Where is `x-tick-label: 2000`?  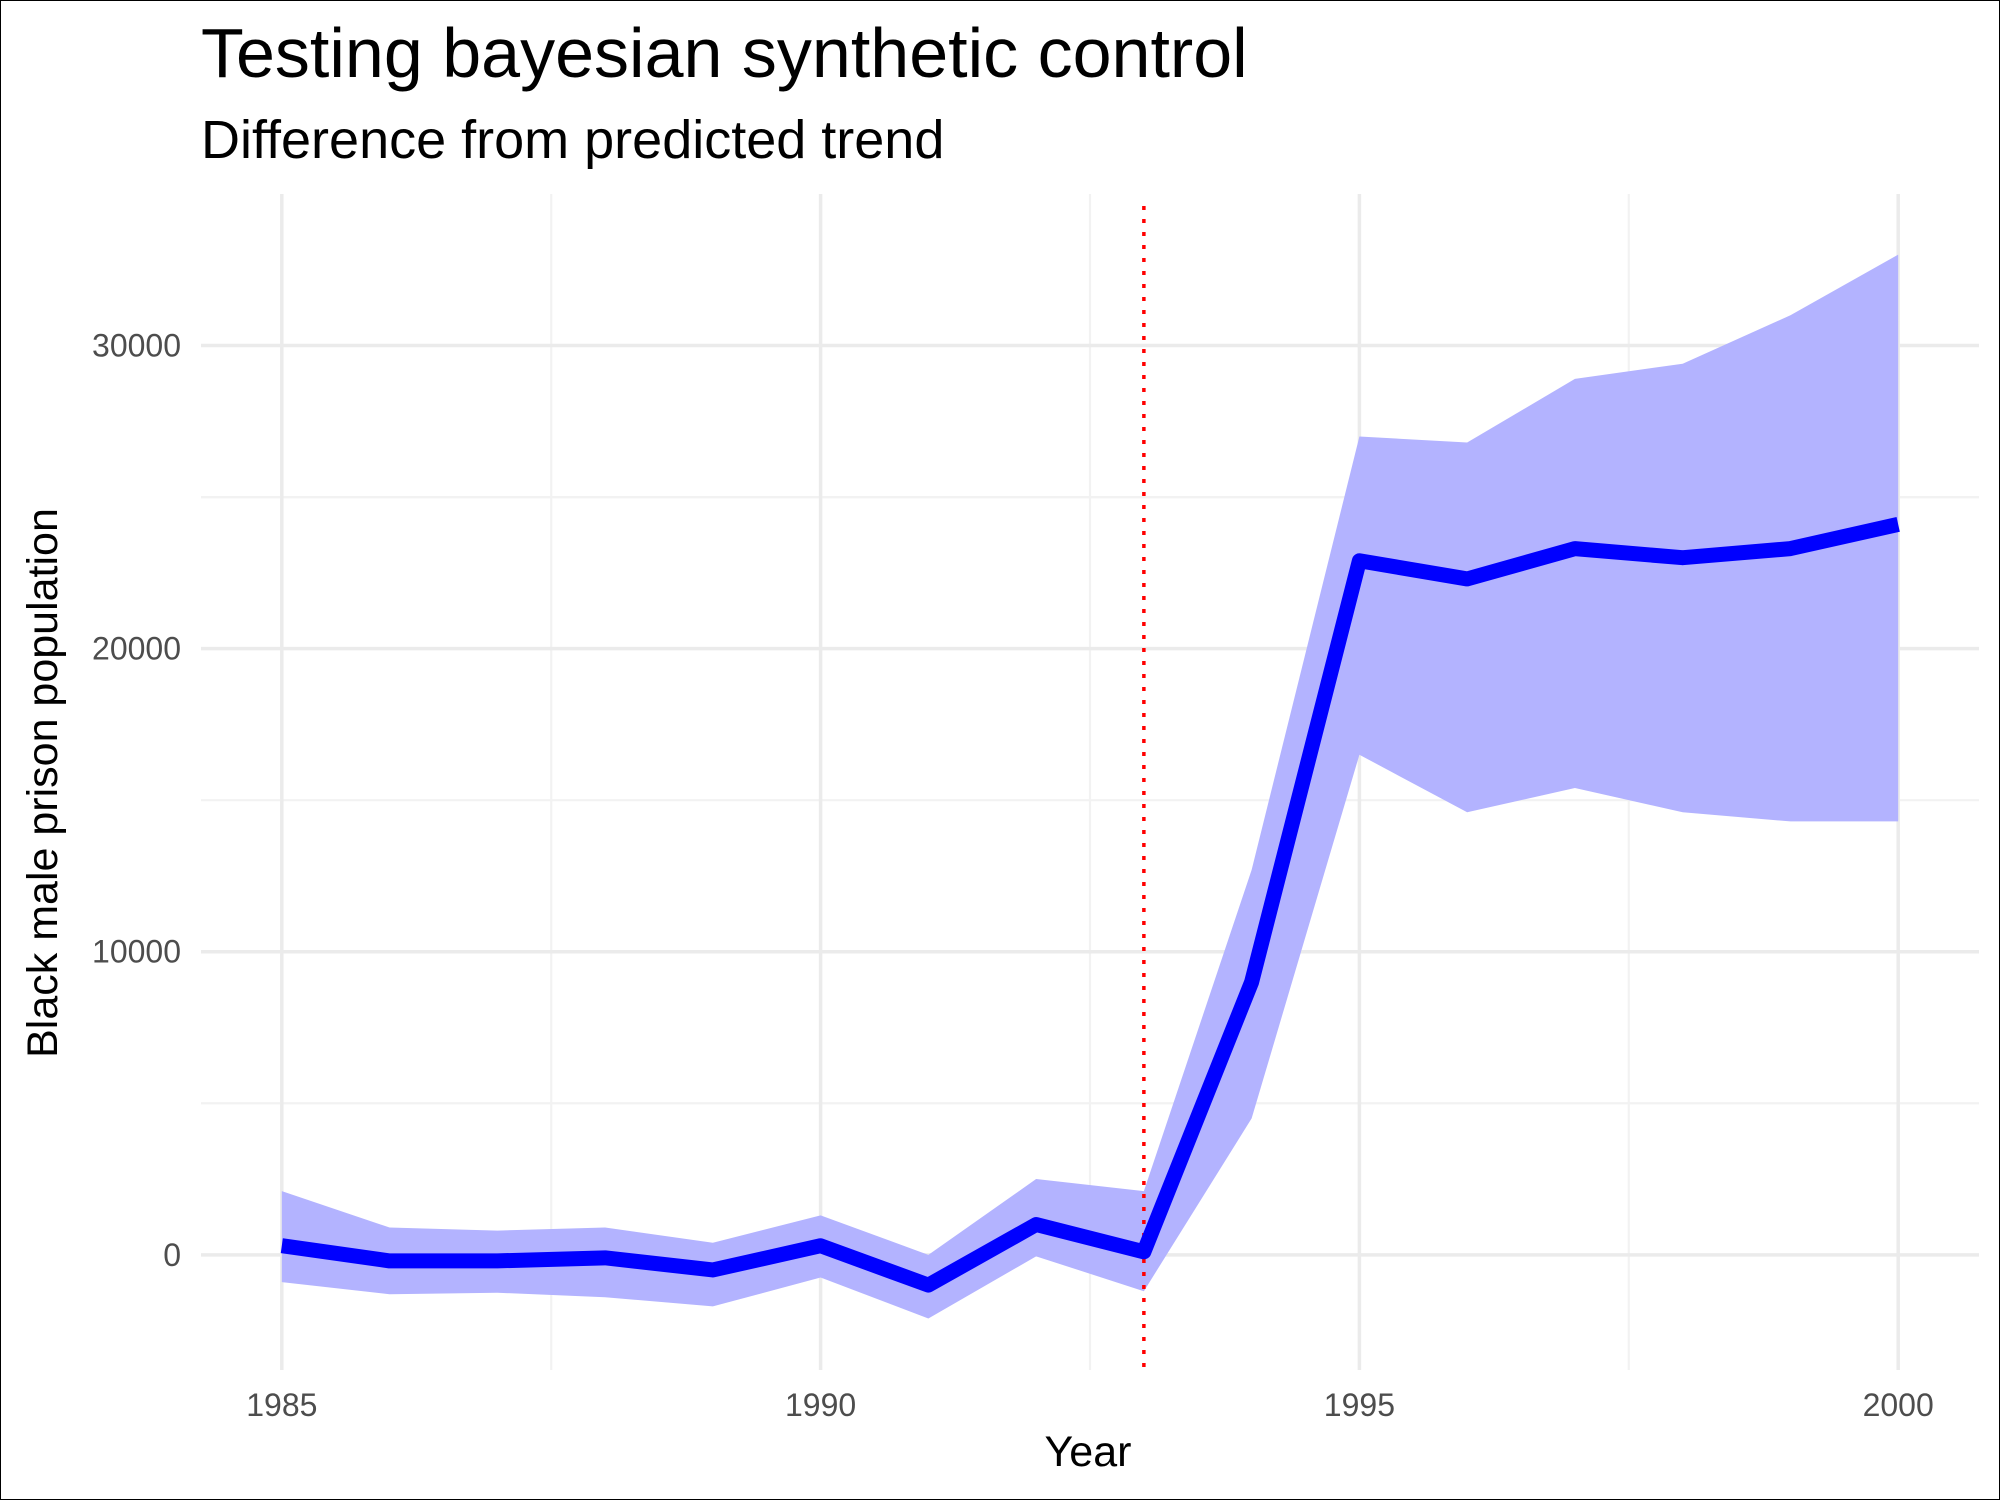 x-tick-label: 2000 is located at coordinates (1898, 1405).